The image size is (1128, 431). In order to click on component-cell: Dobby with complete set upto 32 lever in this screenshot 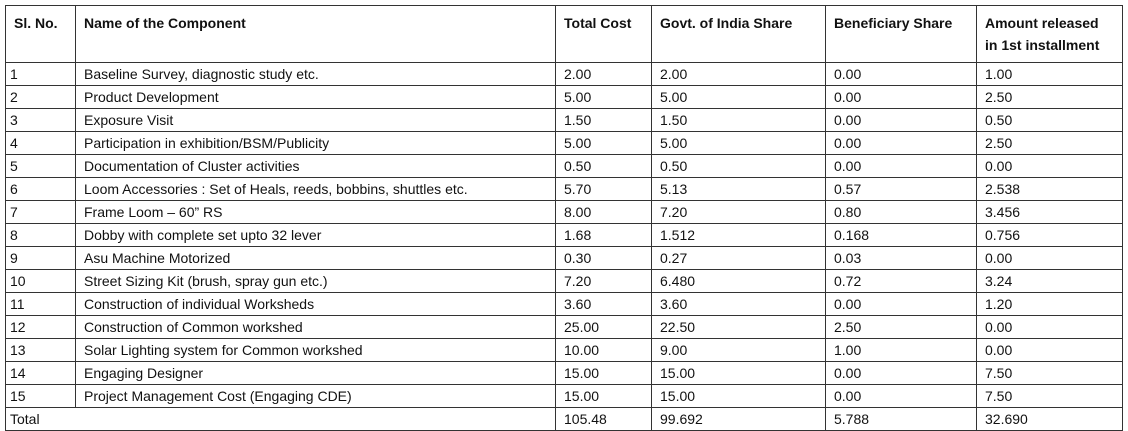, I will do `click(315, 235)`.